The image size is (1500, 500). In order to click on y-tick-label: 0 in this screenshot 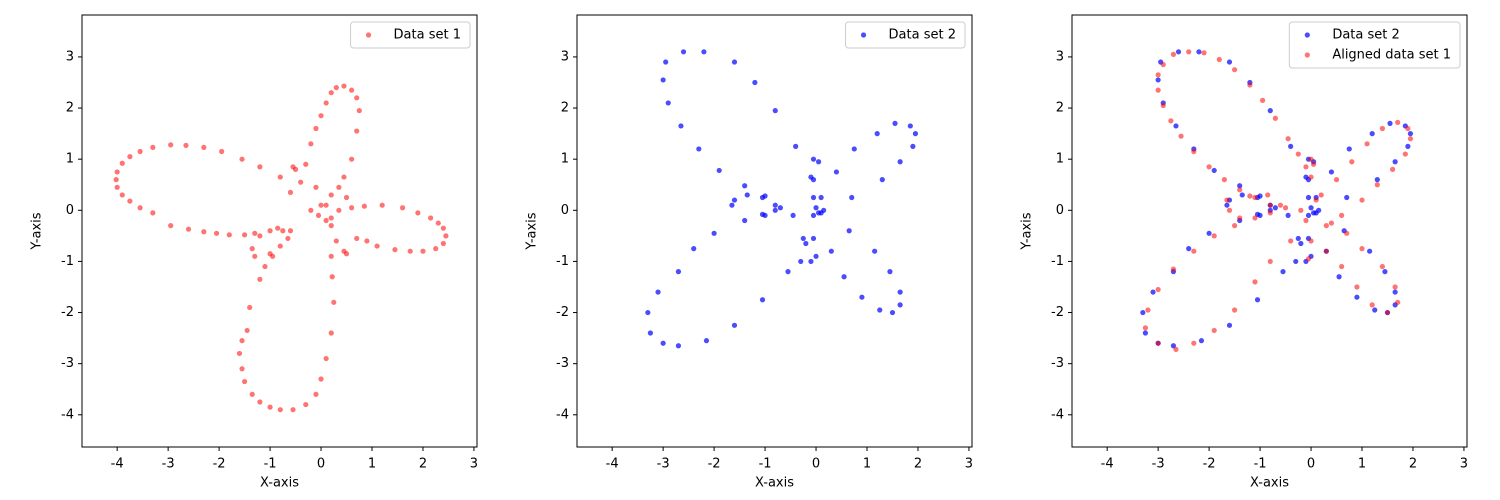, I will do `click(70, 210)`.